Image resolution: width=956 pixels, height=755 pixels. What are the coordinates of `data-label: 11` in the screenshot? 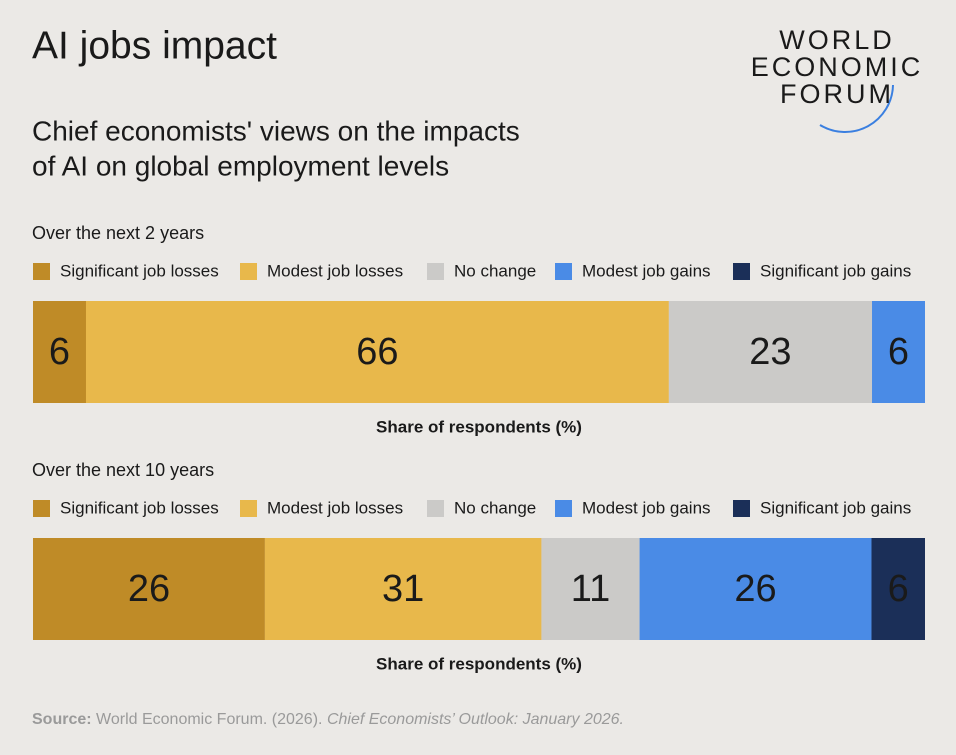 It's located at (590, 589).